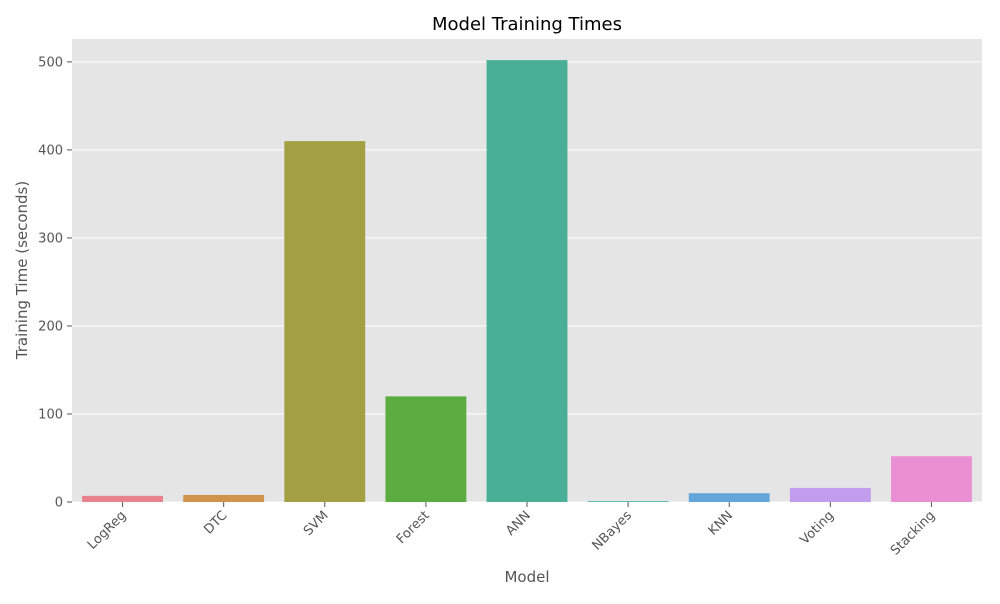 The width and height of the screenshot is (1000, 604). Describe the element at coordinates (122, 498) in the screenshot. I see `bar-logreg` at that location.